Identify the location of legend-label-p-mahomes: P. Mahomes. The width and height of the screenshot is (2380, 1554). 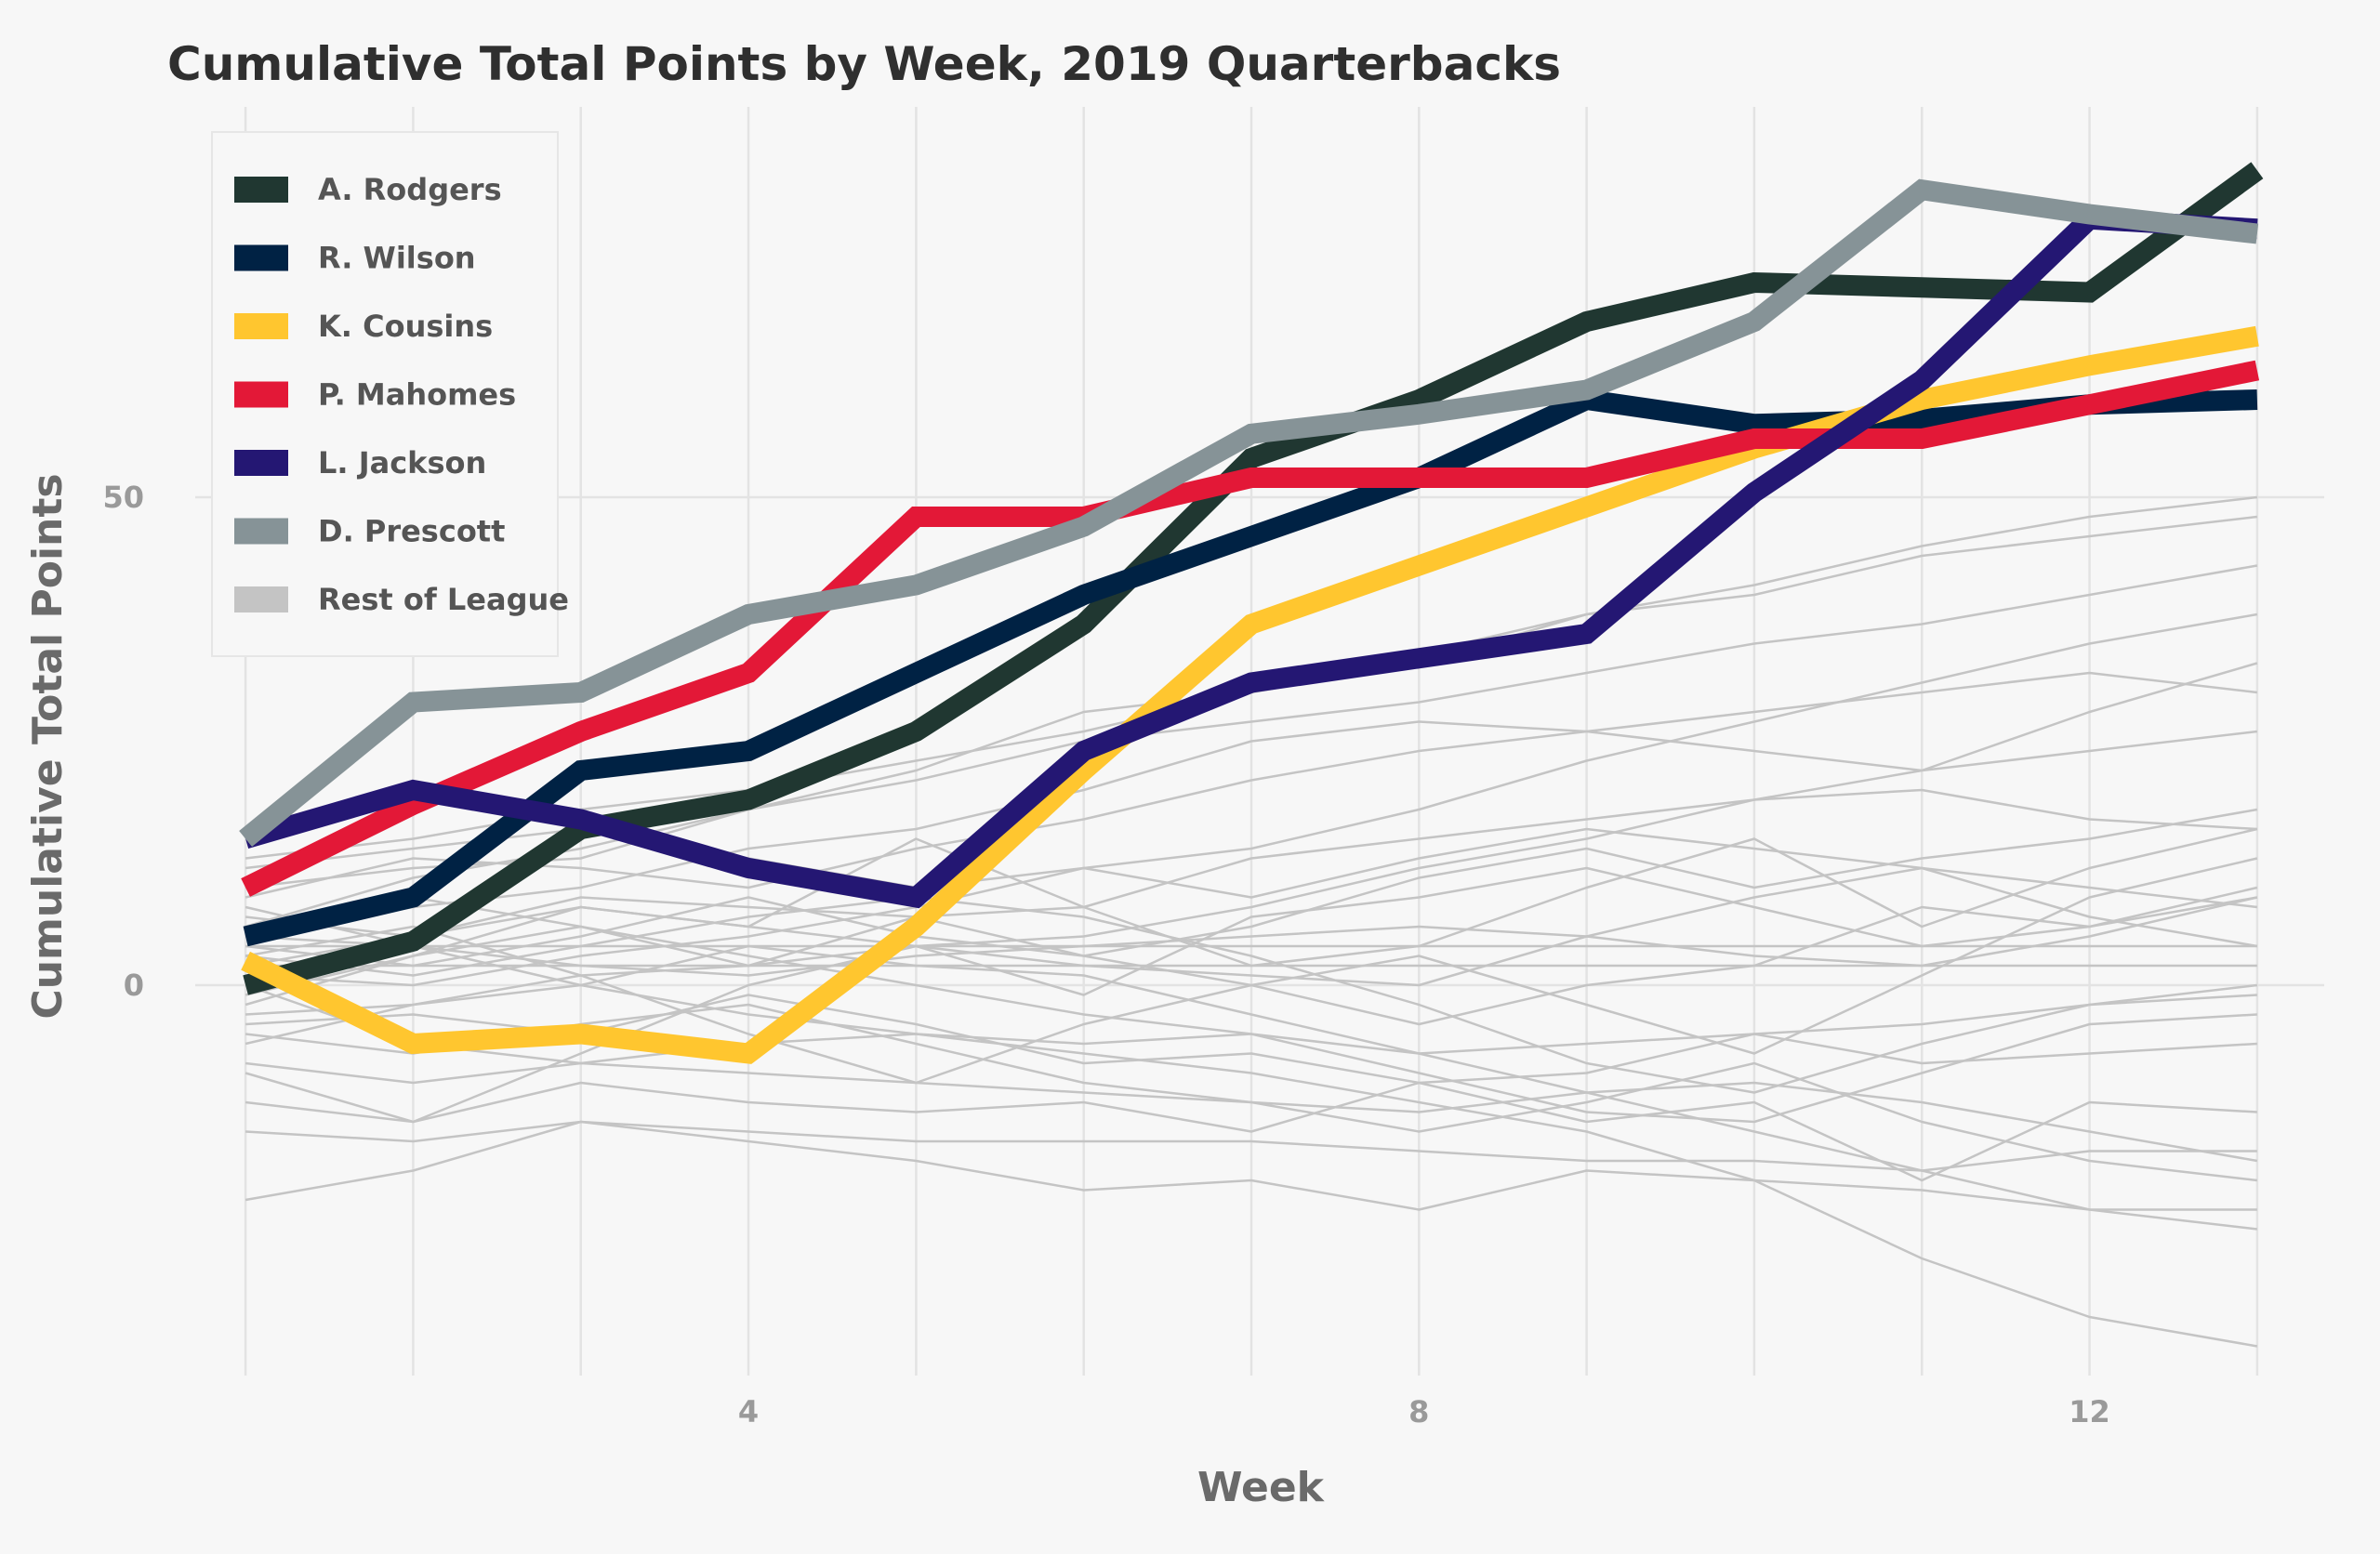
(417, 395).